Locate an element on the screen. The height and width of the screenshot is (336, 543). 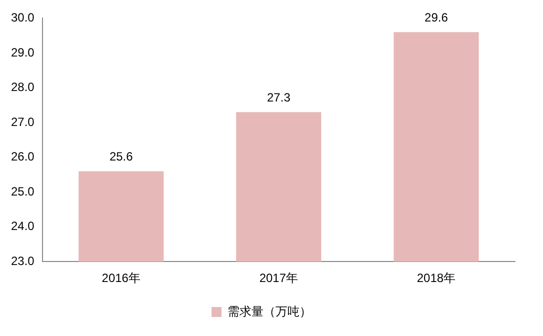
x-tick-label: 2016年 is located at coordinates (121, 278).